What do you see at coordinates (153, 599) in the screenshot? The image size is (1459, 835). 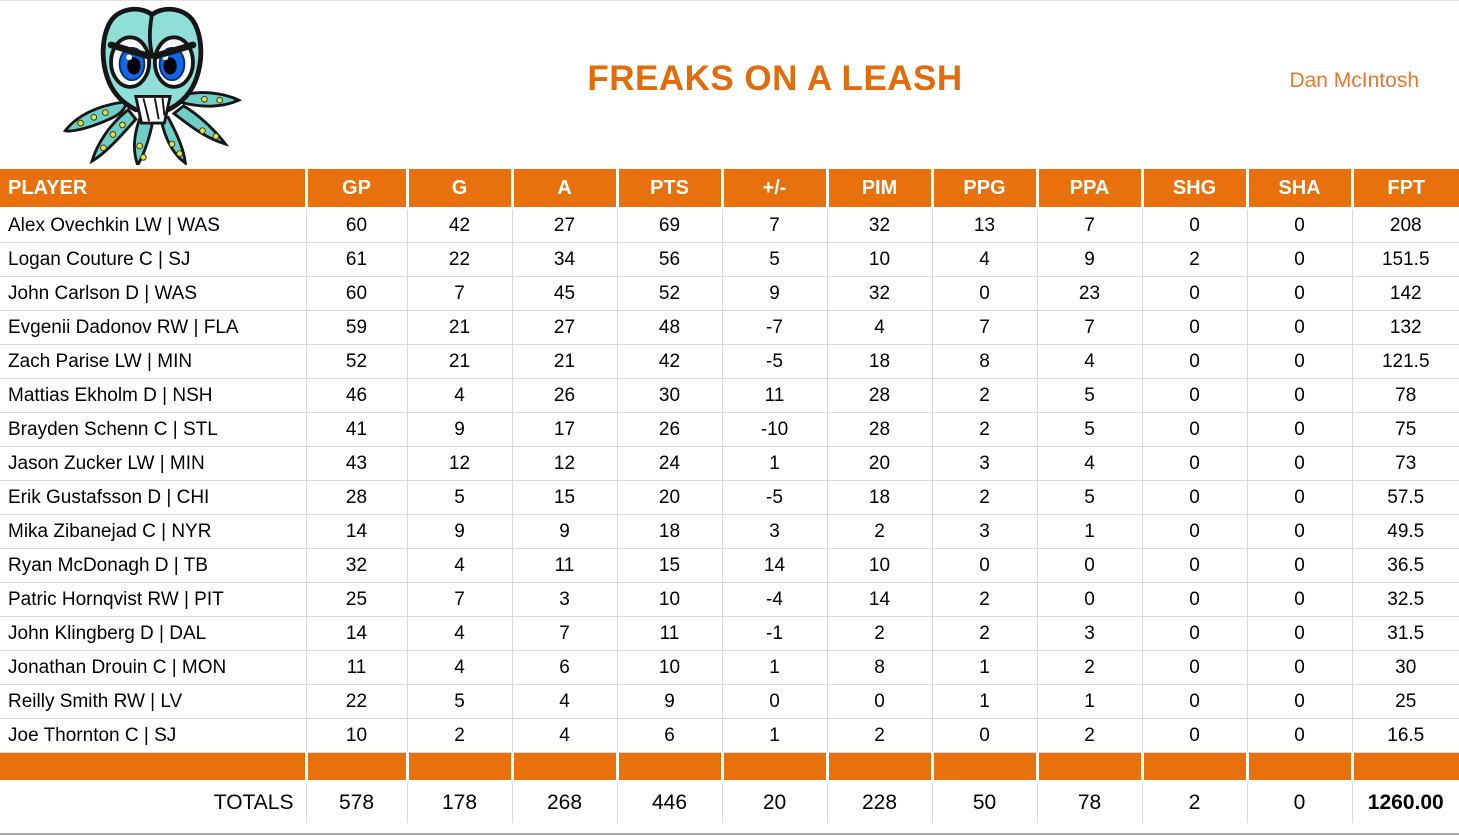 I see `player-name-cell: Patric Hornqvist RW | PIT` at bounding box center [153, 599].